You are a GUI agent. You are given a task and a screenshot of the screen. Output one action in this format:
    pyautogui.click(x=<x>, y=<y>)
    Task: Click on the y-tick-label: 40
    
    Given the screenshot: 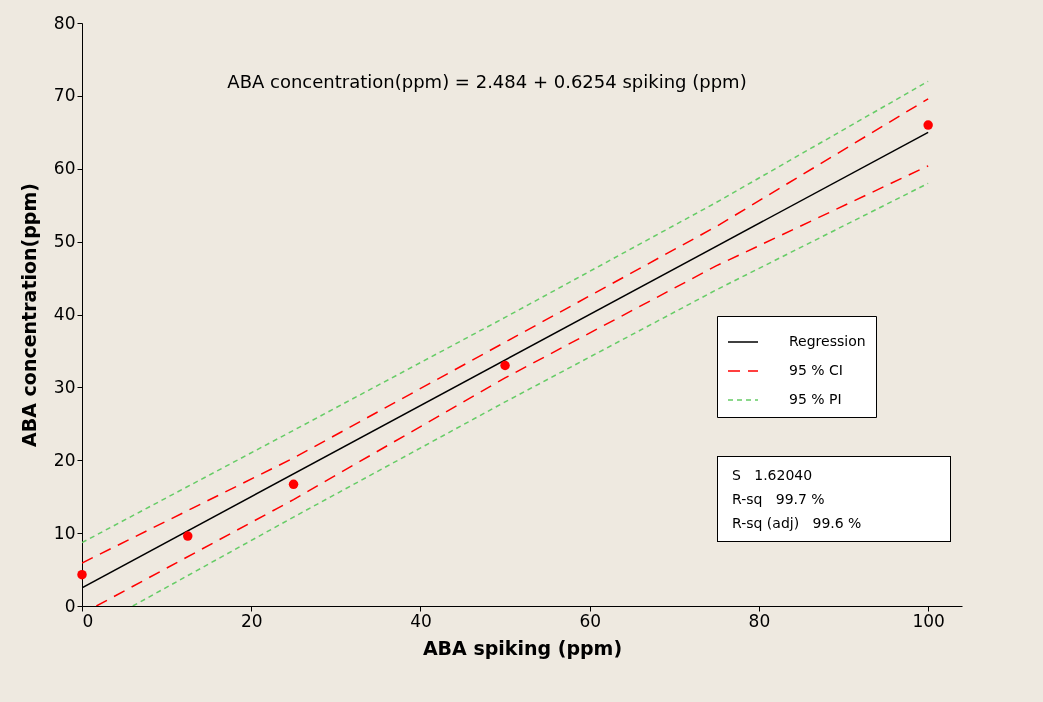 What is the action you would take?
    pyautogui.click(x=64, y=314)
    